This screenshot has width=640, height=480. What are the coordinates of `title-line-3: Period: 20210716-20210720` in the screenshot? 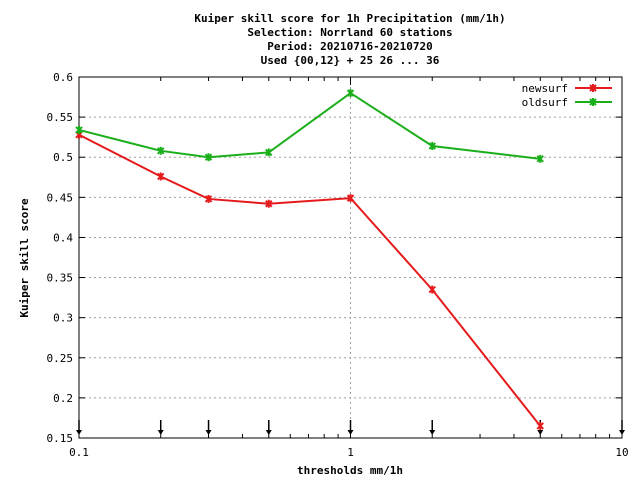 It's located at (350, 46).